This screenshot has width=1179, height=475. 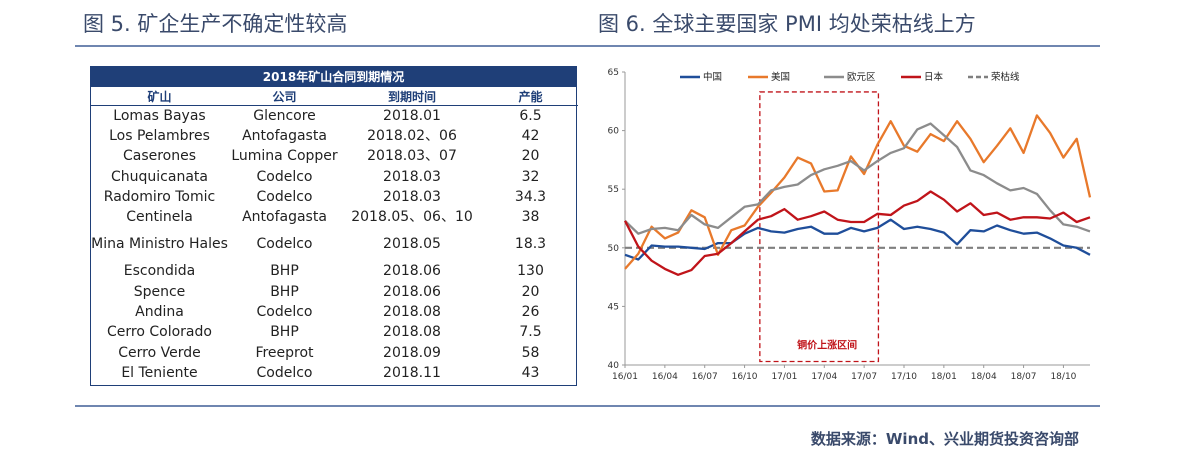 I want to click on table-title: 2018年矿山合同到期情况, so click(x=333, y=77).